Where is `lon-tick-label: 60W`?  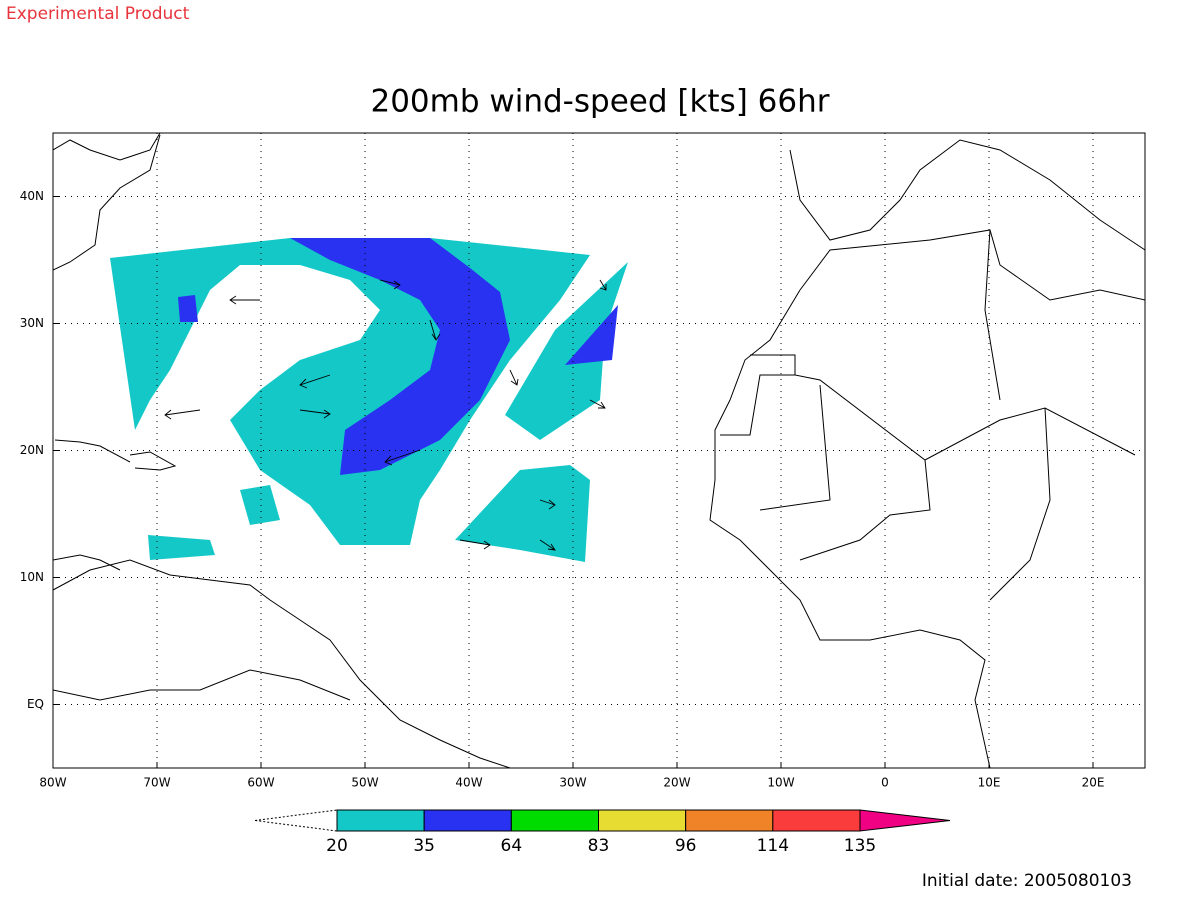
lon-tick-label: 60W is located at coordinates (260, 783).